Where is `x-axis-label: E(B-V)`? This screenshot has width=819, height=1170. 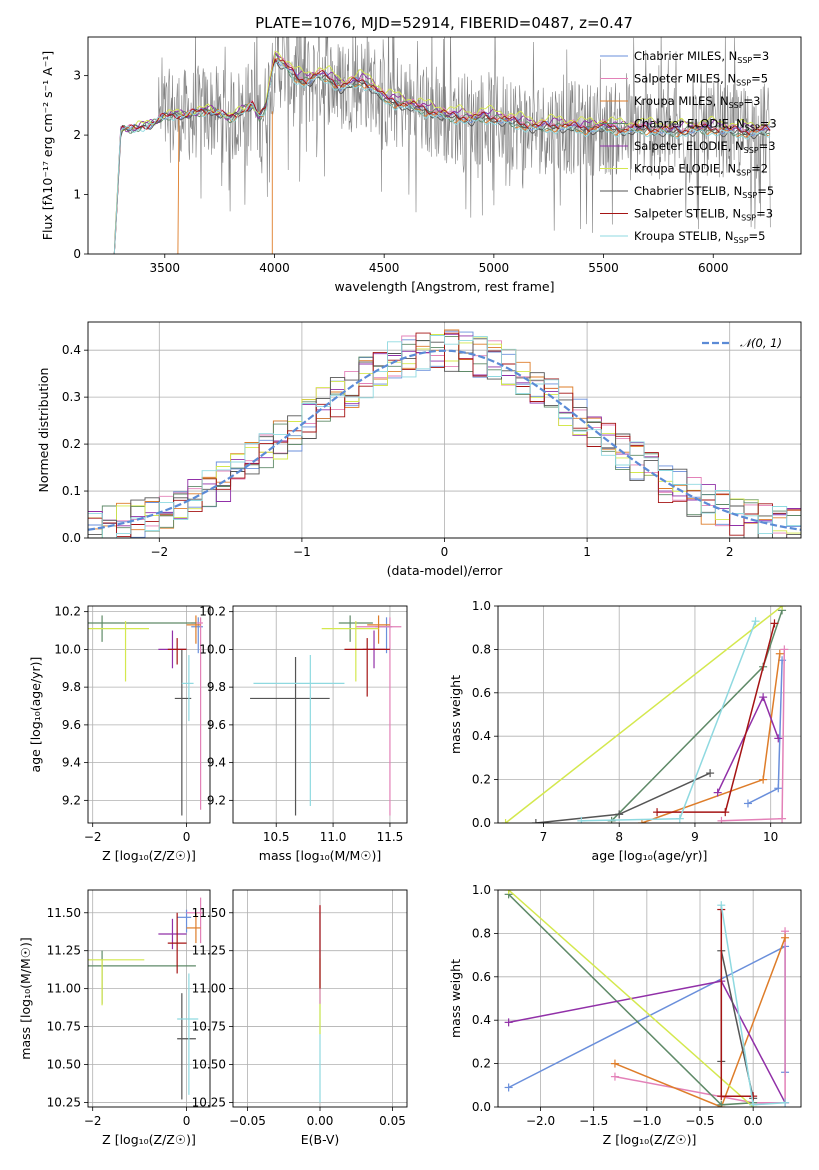 x-axis-label: E(B-V) is located at coordinates (320, 1139).